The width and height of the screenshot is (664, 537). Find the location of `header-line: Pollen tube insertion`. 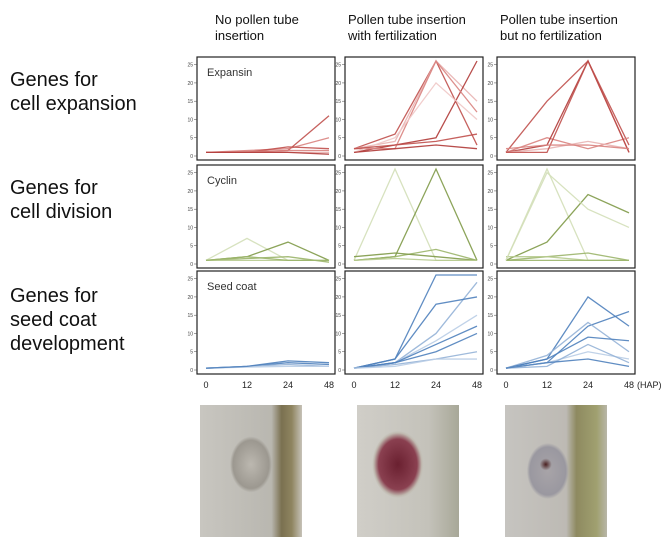

header-line: Pollen tube insertion is located at coordinates (559, 19).